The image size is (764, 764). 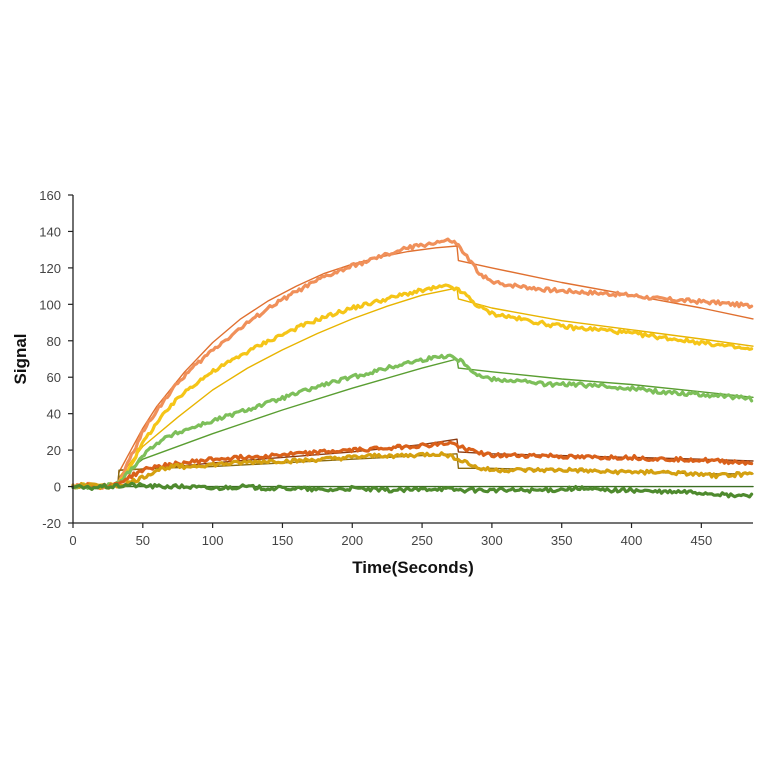 I want to click on y-tick-label: 0, so click(x=57, y=487).